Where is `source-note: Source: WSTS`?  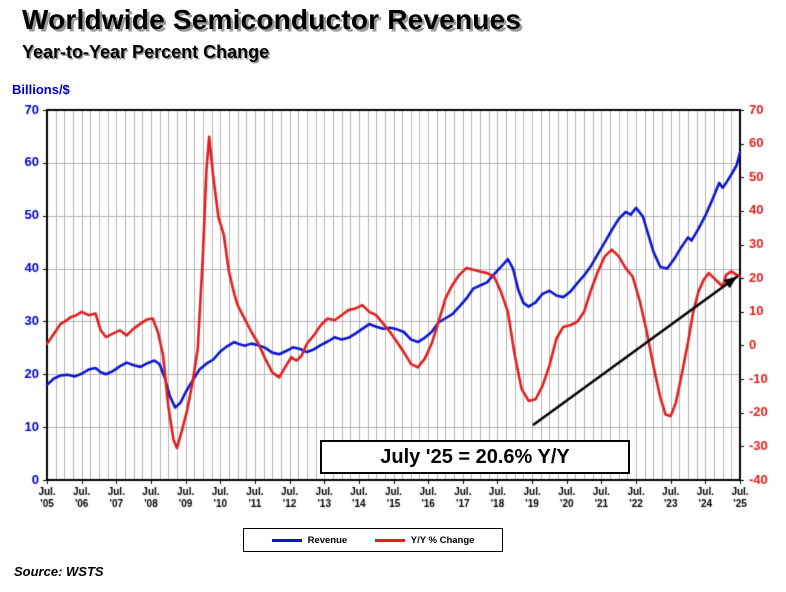 source-note: Source: WSTS is located at coordinates (59, 571).